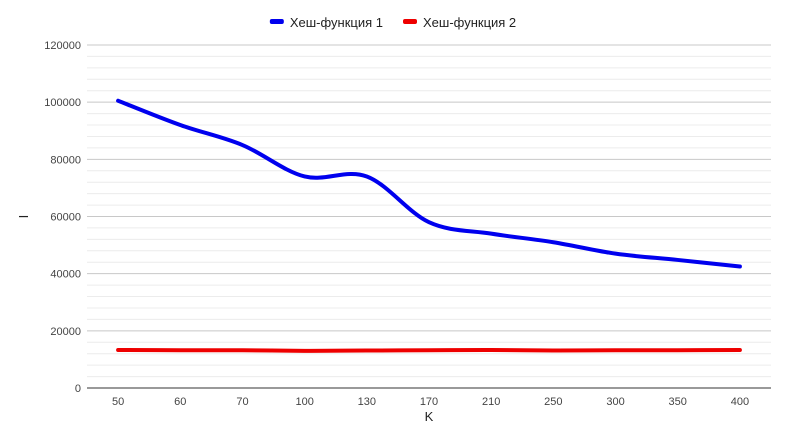 This screenshot has height=432, width=786. Describe the element at coordinates (65, 160) in the screenshot. I see `y-tick-label: 80000` at that location.